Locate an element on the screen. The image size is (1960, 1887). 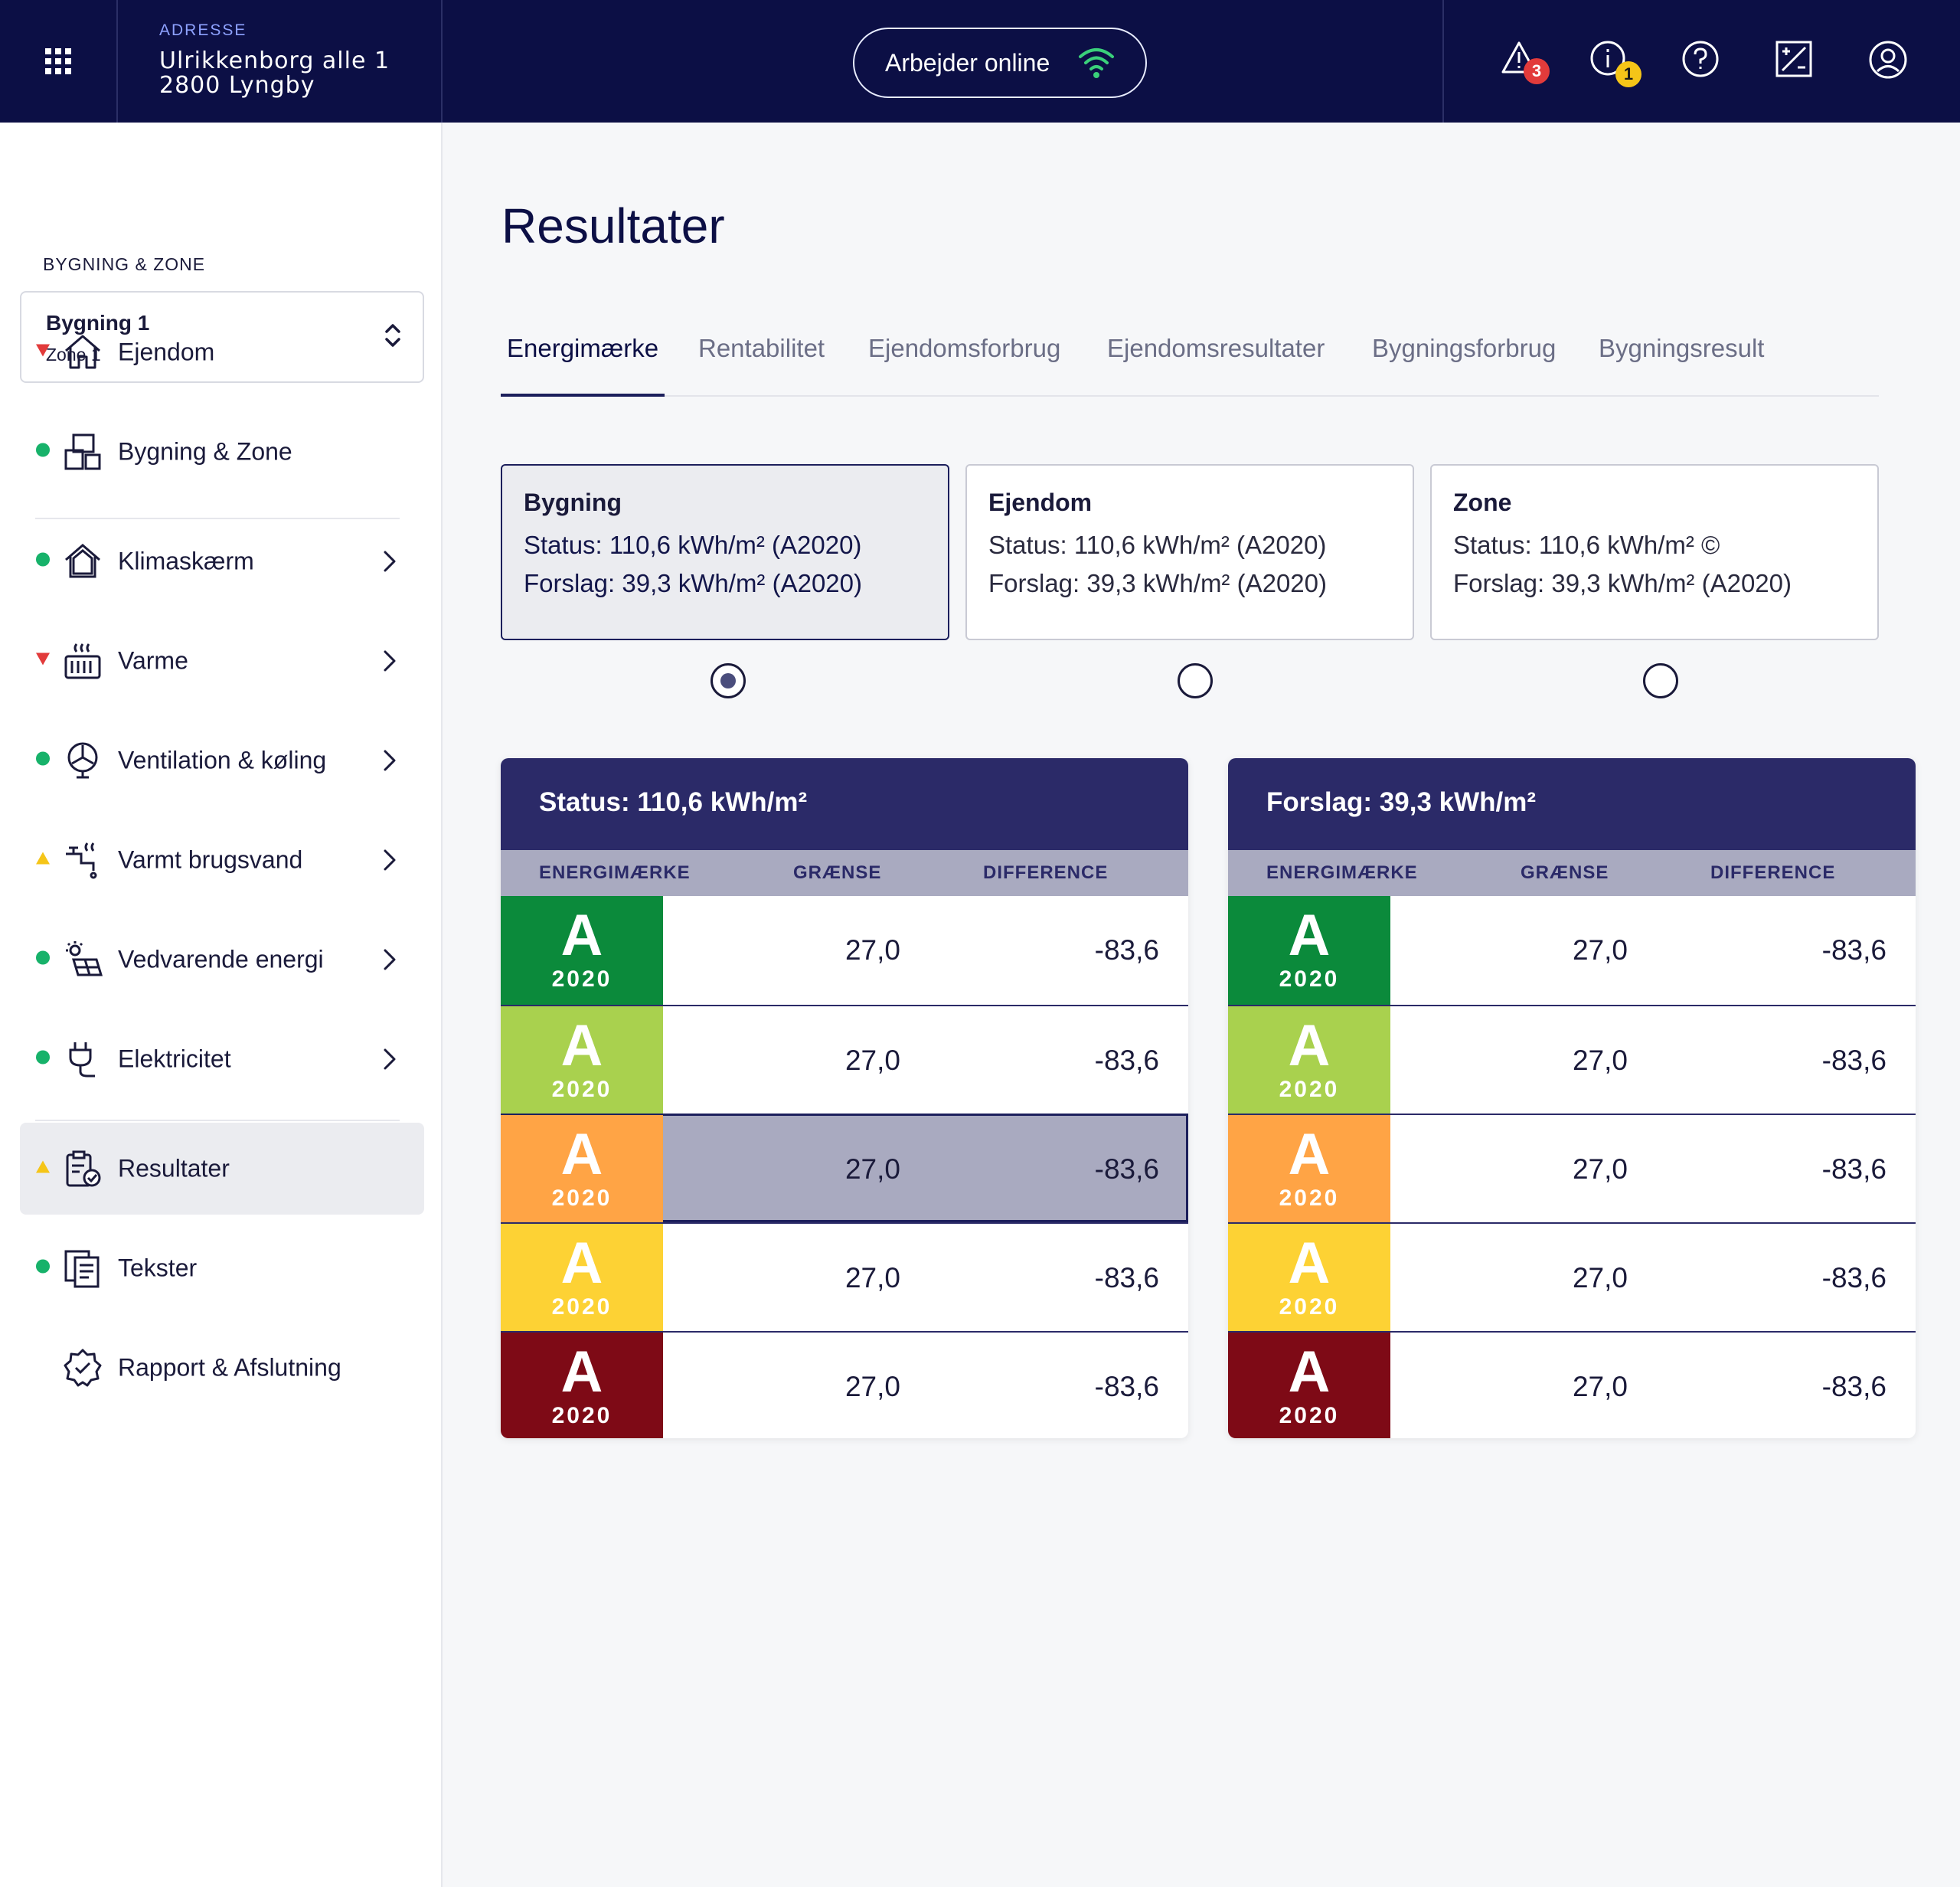
wifi-icon is located at coordinates (1097, 63).